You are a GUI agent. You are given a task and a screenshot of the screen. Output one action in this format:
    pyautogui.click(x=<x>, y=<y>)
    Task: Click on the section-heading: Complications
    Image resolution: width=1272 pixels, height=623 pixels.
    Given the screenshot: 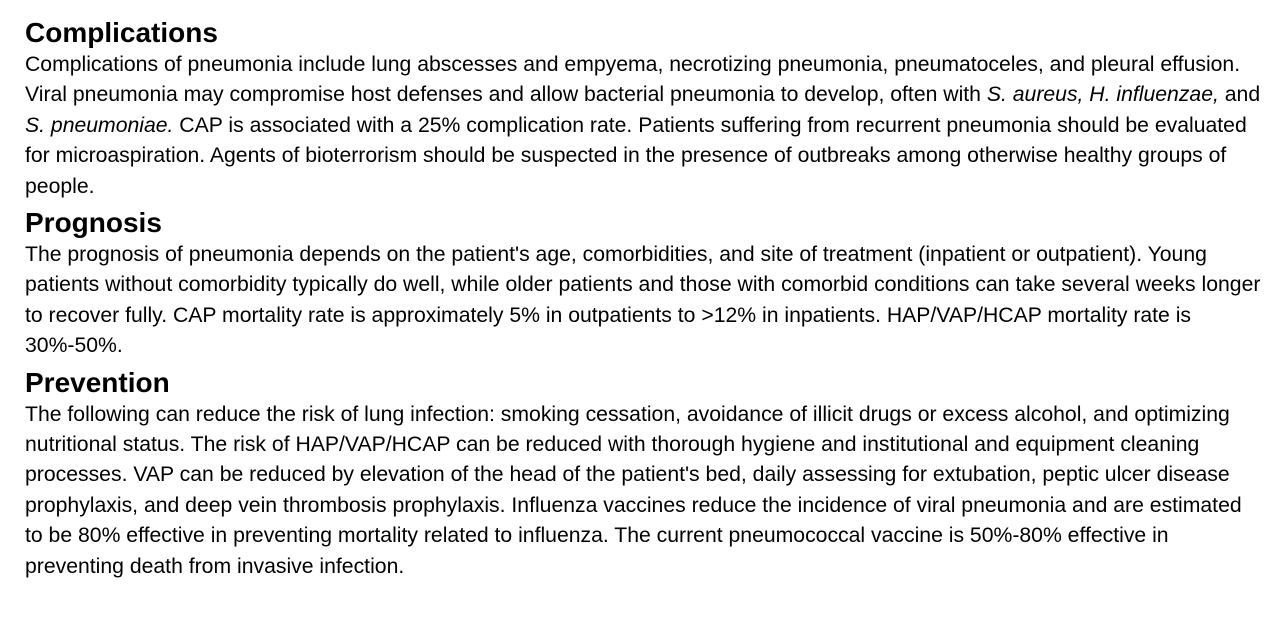 What is the action you would take?
    pyautogui.click(x=121, y=32)
    